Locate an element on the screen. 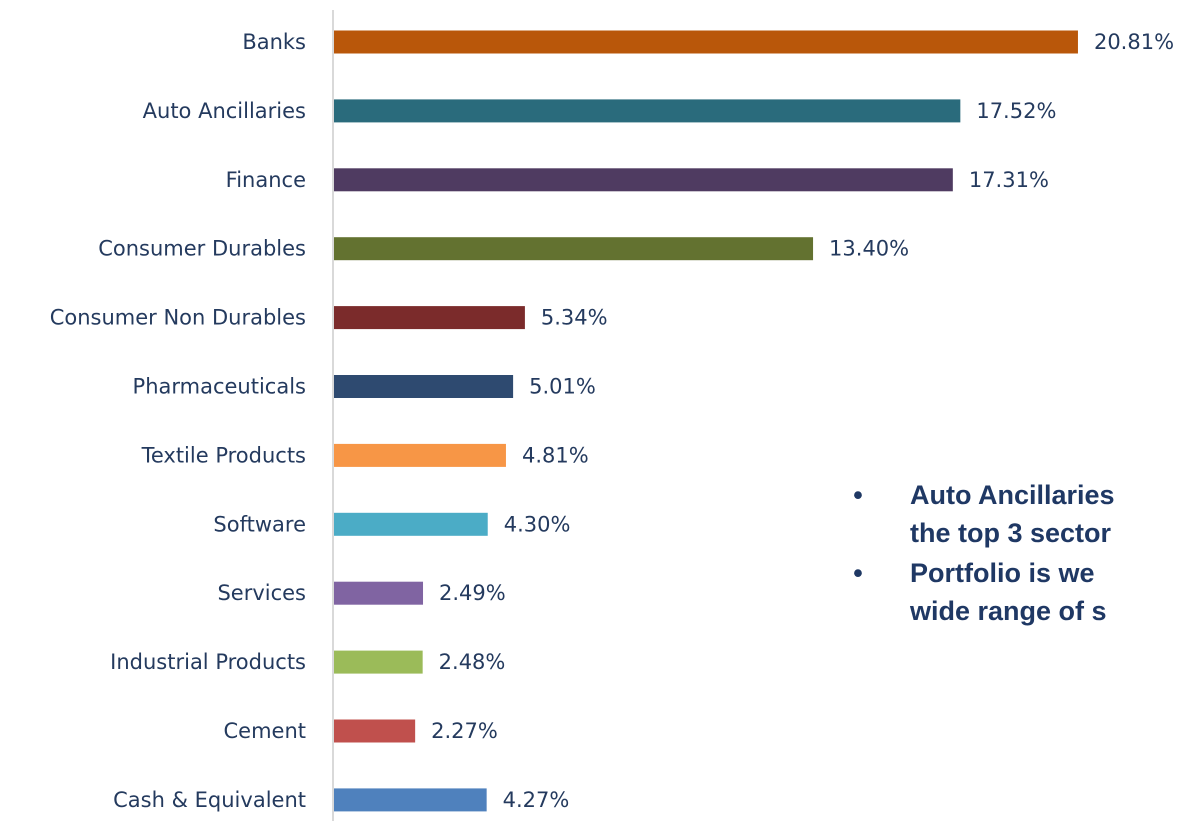 Image resolution: width=1189 pixels, height=821 pixels. category-label: Industrial Products is located at coordinates (208, 662).